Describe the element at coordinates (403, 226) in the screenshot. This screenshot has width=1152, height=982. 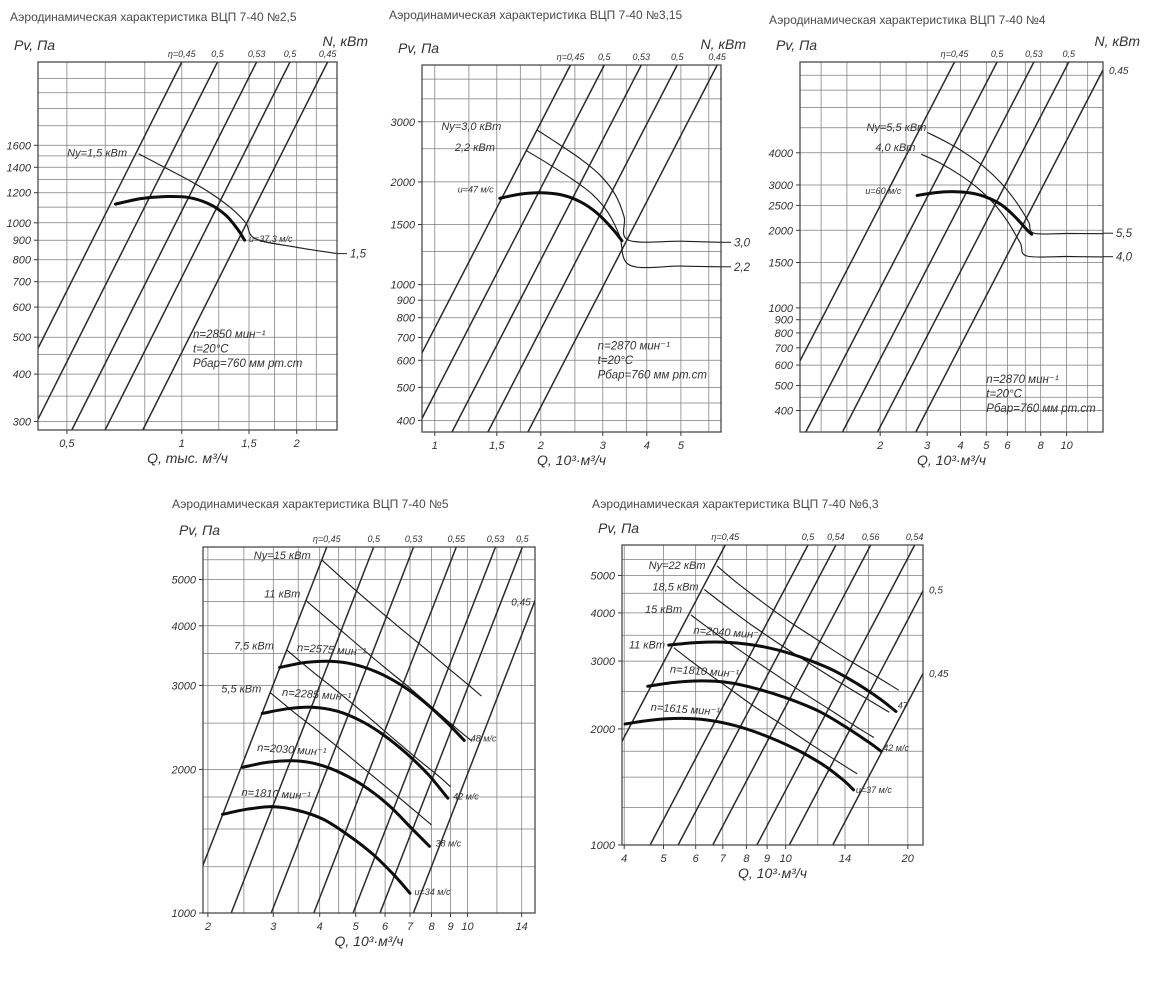
I see `y-tick-label: 1500` at that location.